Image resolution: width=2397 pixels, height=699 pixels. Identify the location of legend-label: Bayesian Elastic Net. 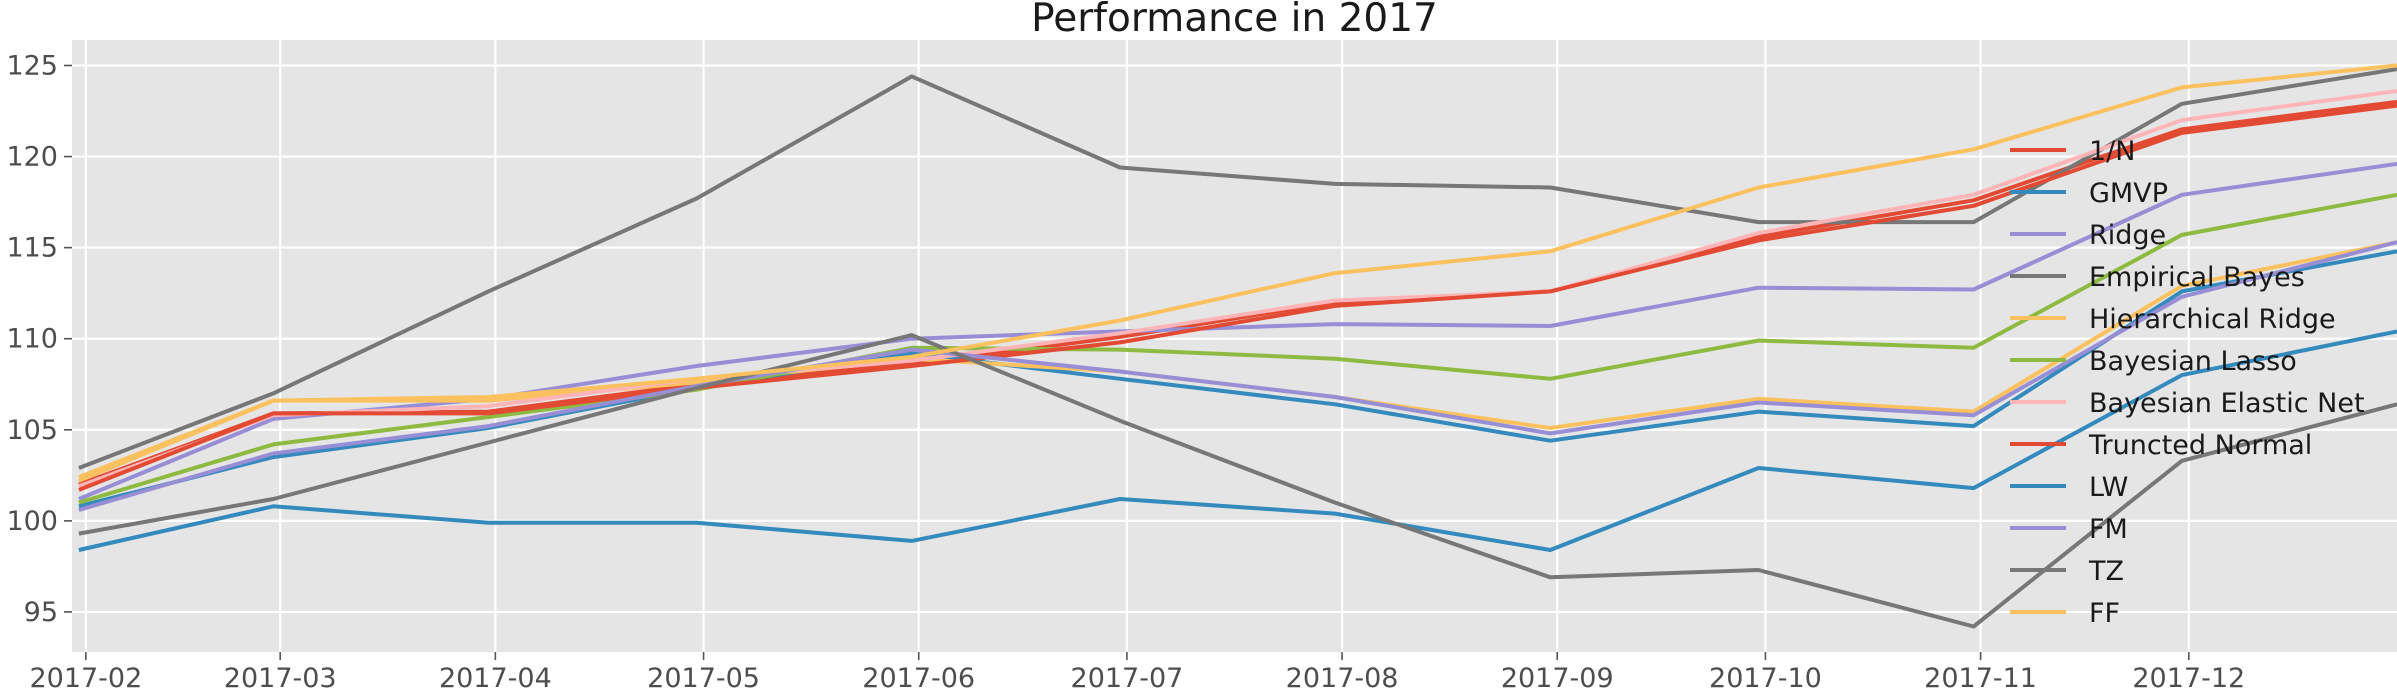
(2227, 403).